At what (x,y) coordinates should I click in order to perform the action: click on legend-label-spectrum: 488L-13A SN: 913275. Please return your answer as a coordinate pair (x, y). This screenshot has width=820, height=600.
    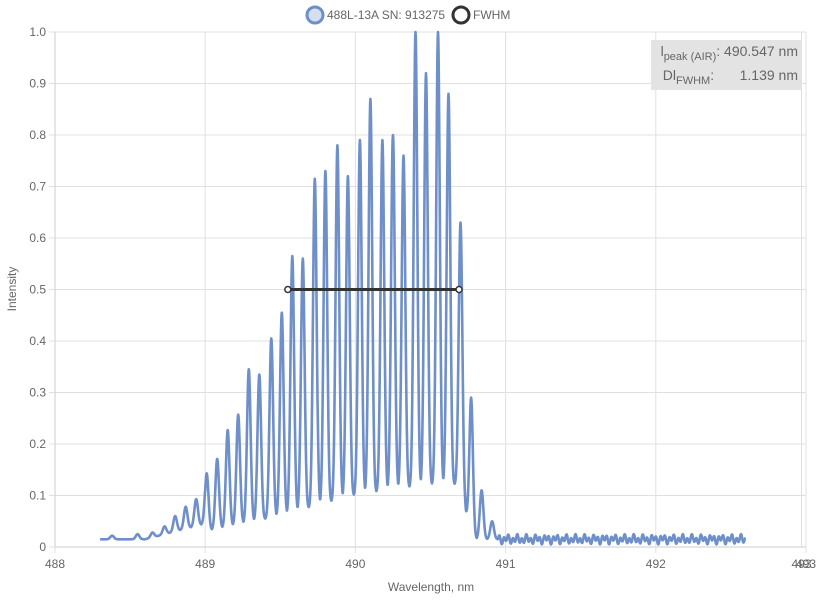
    Looking at the image, I should click on (386, 15).